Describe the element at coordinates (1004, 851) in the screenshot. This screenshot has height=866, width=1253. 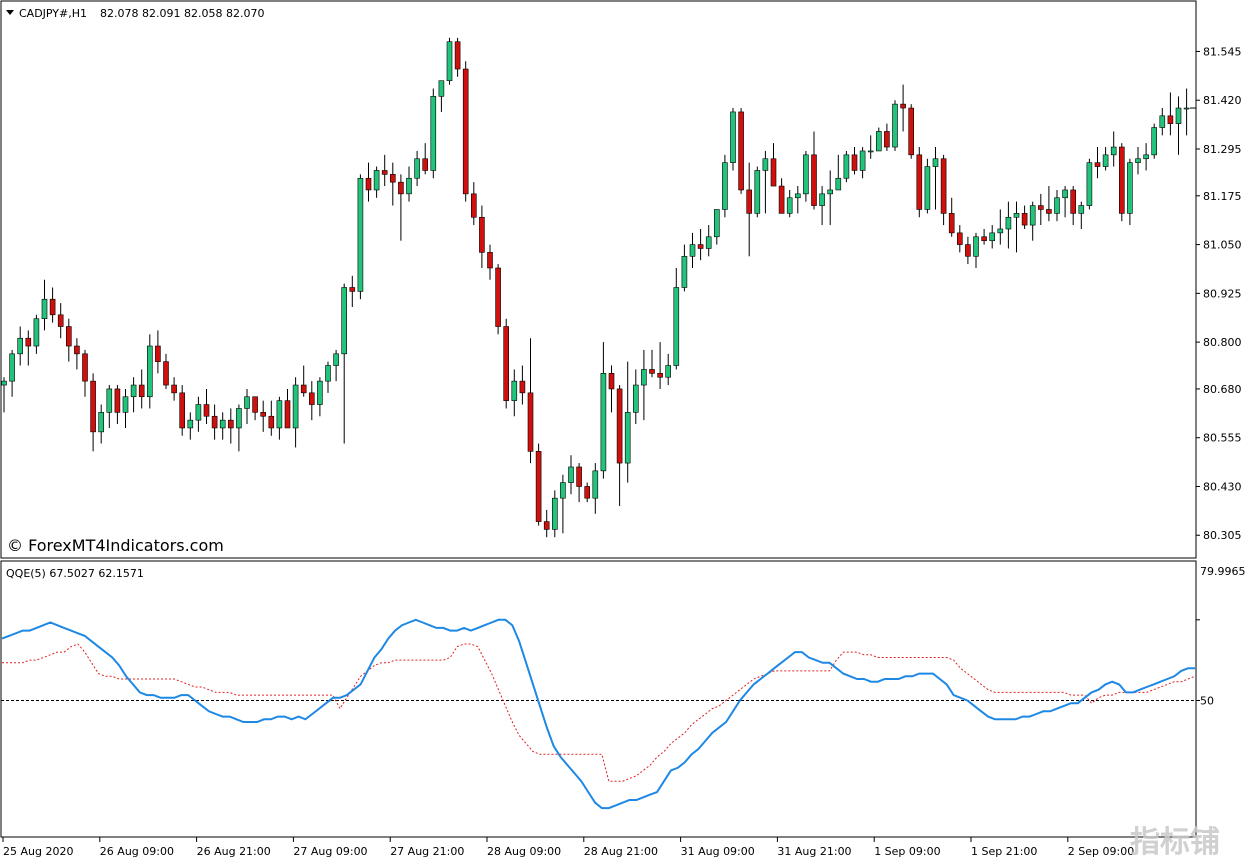
I see `time-tick-label: 1 Sep 21:00` at that location.